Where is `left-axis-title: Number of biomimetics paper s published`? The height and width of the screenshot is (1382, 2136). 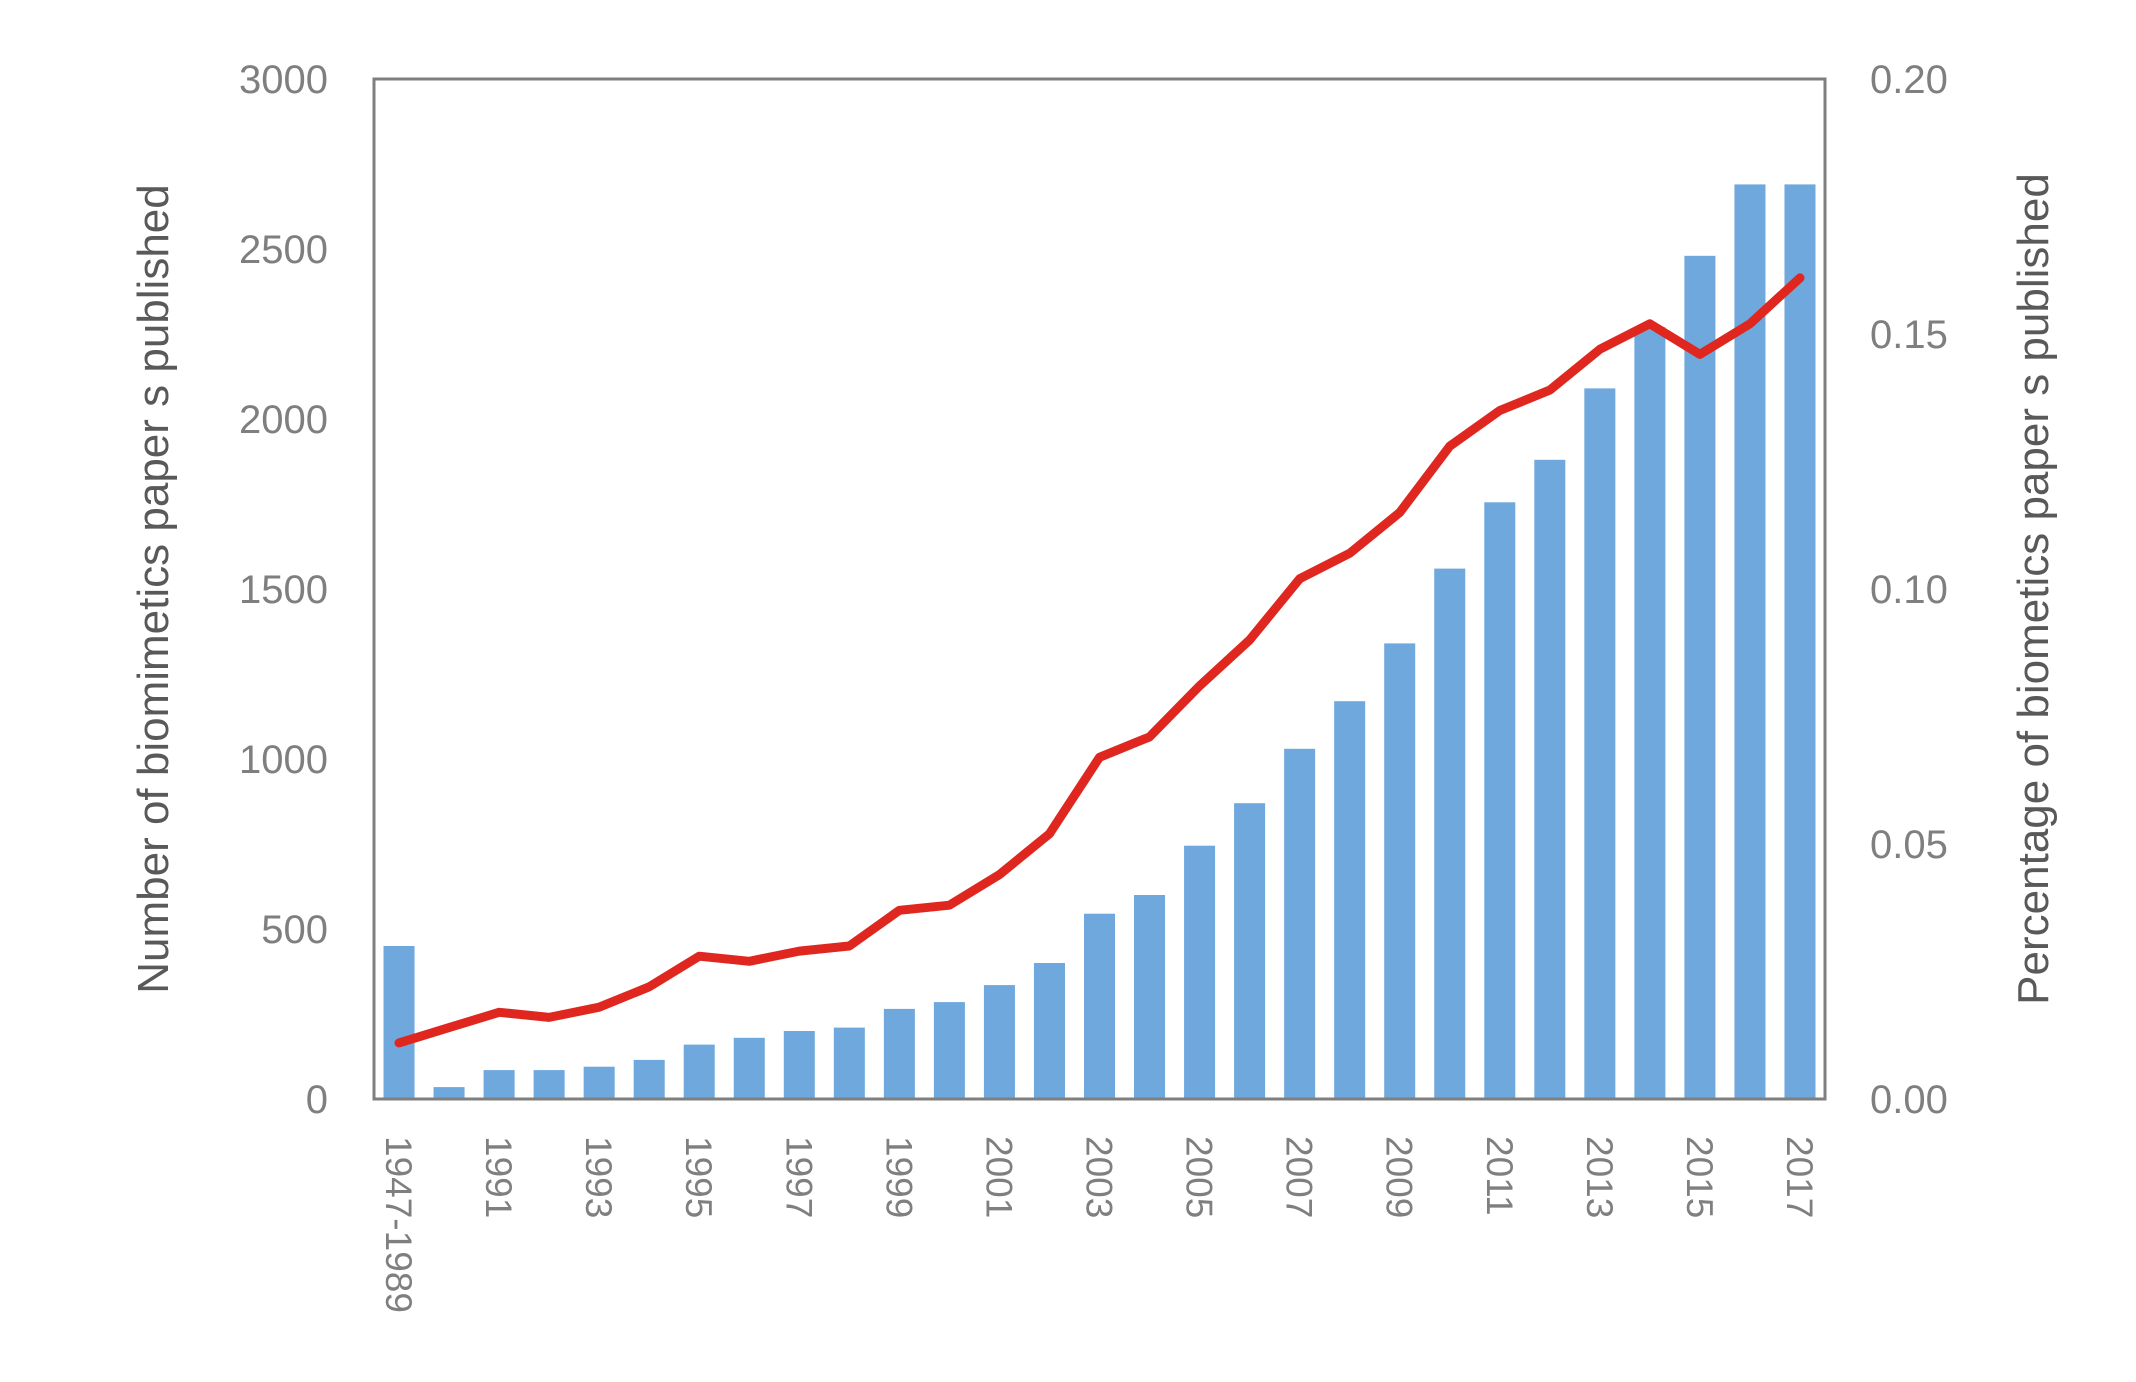 left-axis-title: Number of biomimetics paper s published is located at coordinates (153, 589).